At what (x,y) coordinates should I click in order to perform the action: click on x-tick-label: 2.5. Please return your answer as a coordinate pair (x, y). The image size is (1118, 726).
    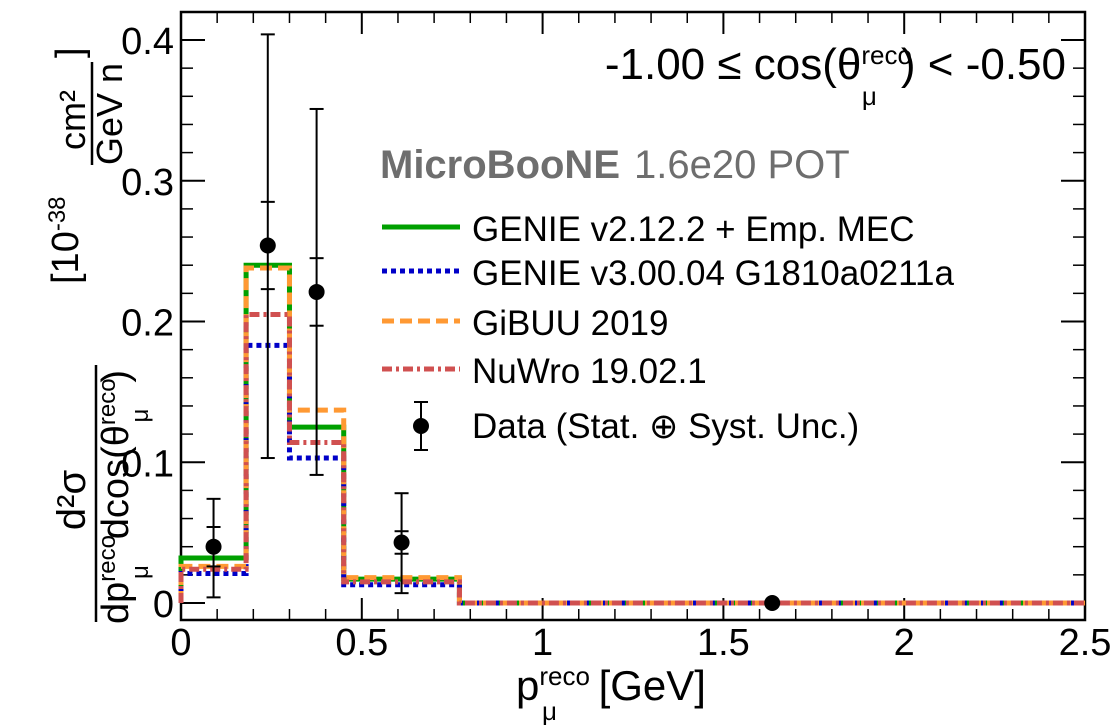
    Looking at the image, I should click on (1085, 643).